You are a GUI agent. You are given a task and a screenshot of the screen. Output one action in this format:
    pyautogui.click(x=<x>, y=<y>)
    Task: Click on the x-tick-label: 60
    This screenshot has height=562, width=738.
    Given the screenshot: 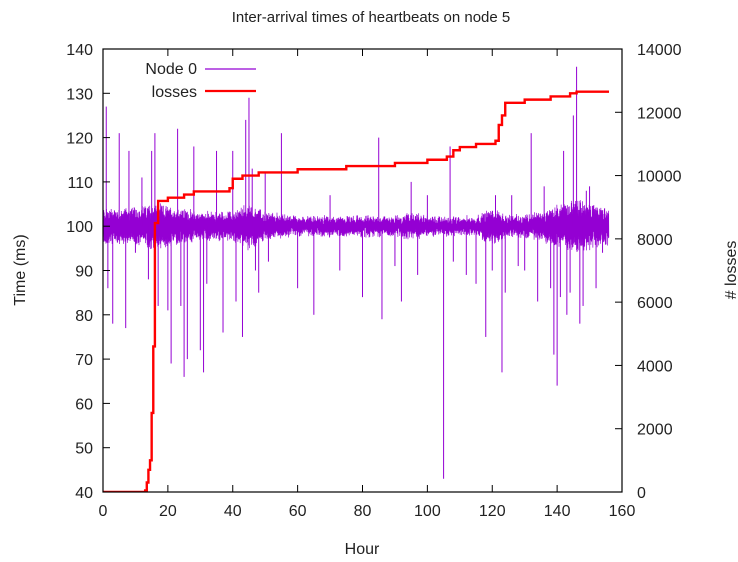 What is the action you would take?
    pyautogui.click(x=298, y=511)
    